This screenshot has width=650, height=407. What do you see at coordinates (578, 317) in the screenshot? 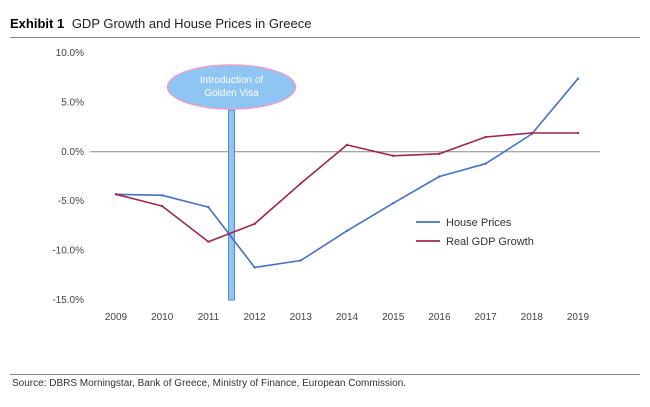
I see `x-tick-label: 2019` at bounding box center [578, 317].